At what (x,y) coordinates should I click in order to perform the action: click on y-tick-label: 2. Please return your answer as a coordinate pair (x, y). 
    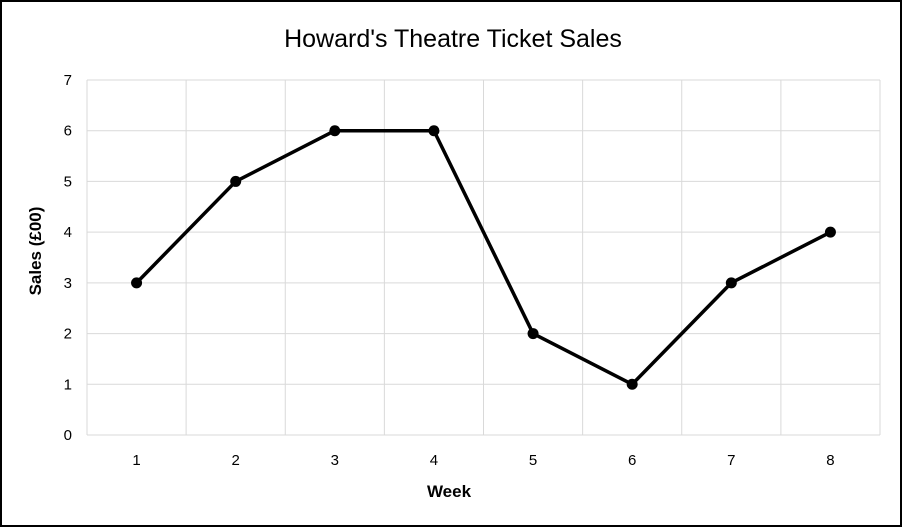
    Looking at the image, I should click on (68, 334).